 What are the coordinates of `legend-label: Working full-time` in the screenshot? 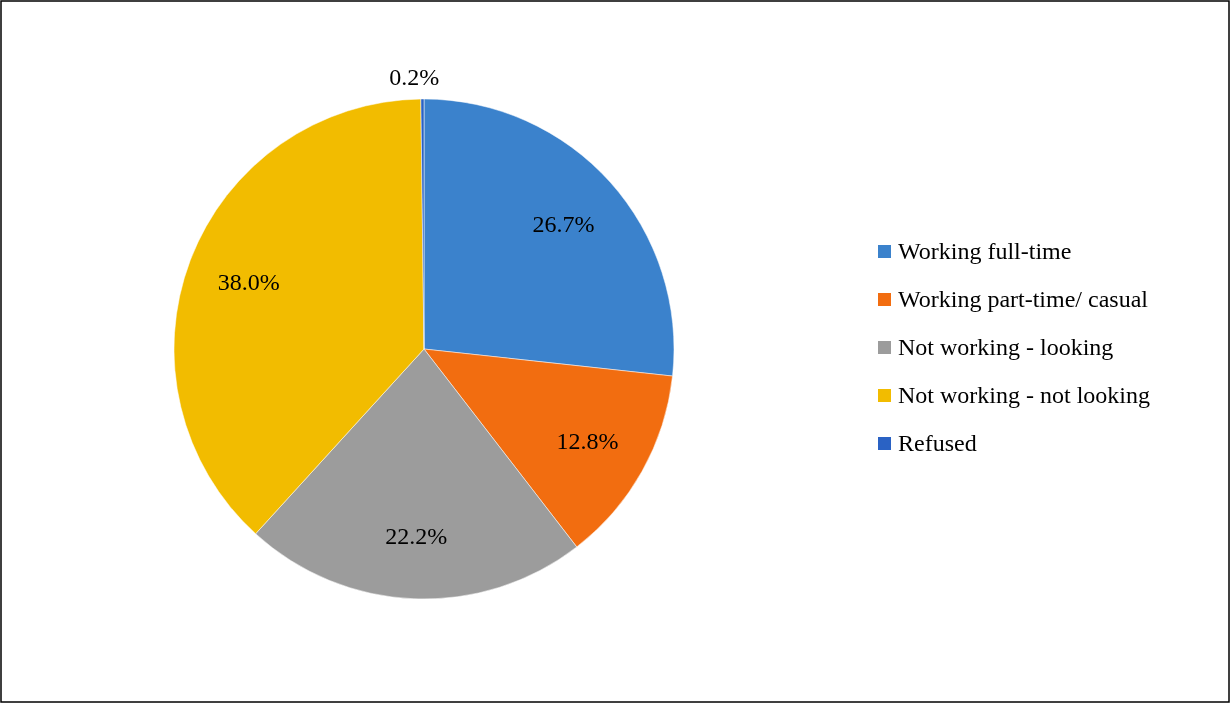 It's located at (985, 251).